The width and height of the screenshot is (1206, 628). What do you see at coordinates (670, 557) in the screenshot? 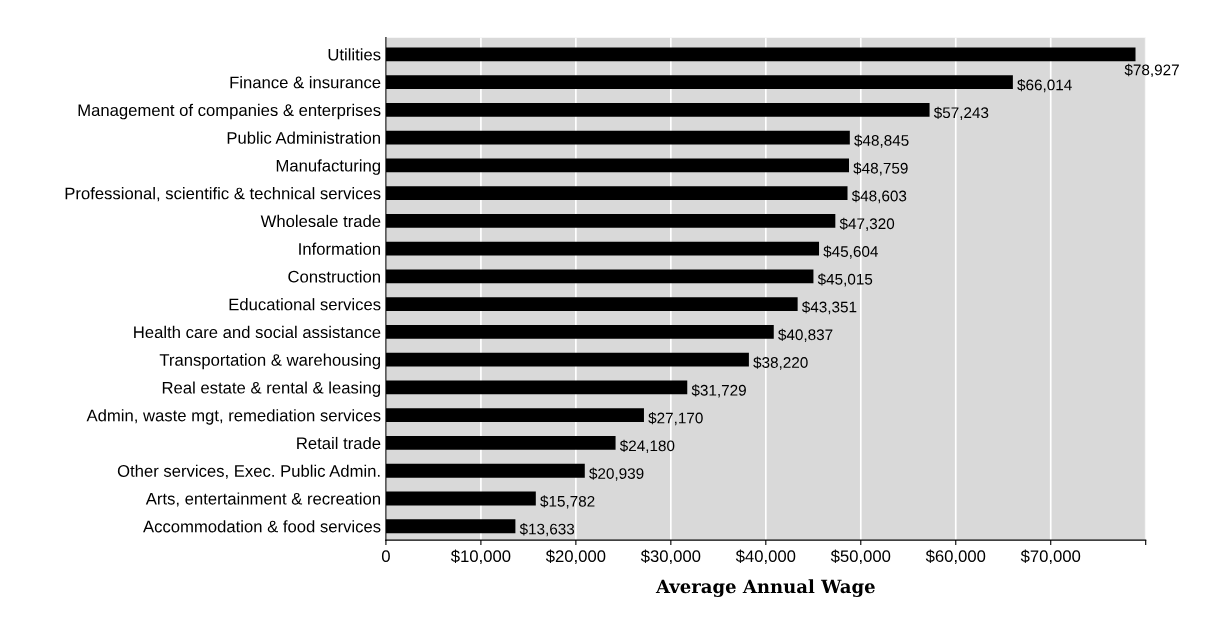
I see `x-tick-label: $30,000` at bounding box center [670, 557].